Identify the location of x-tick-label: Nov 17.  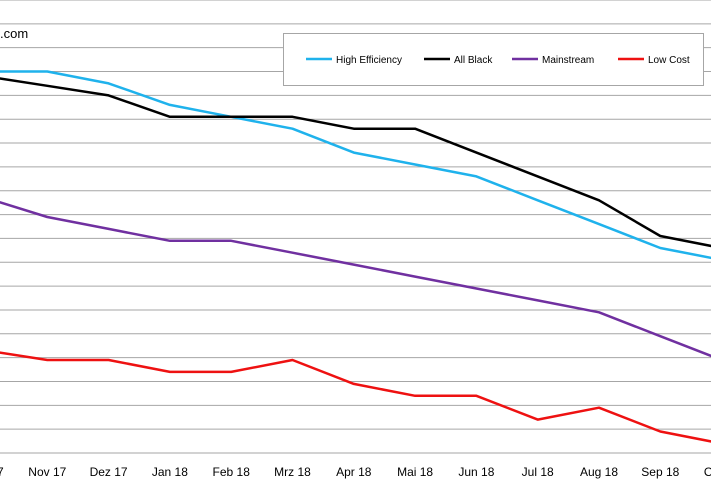
(47, 472).